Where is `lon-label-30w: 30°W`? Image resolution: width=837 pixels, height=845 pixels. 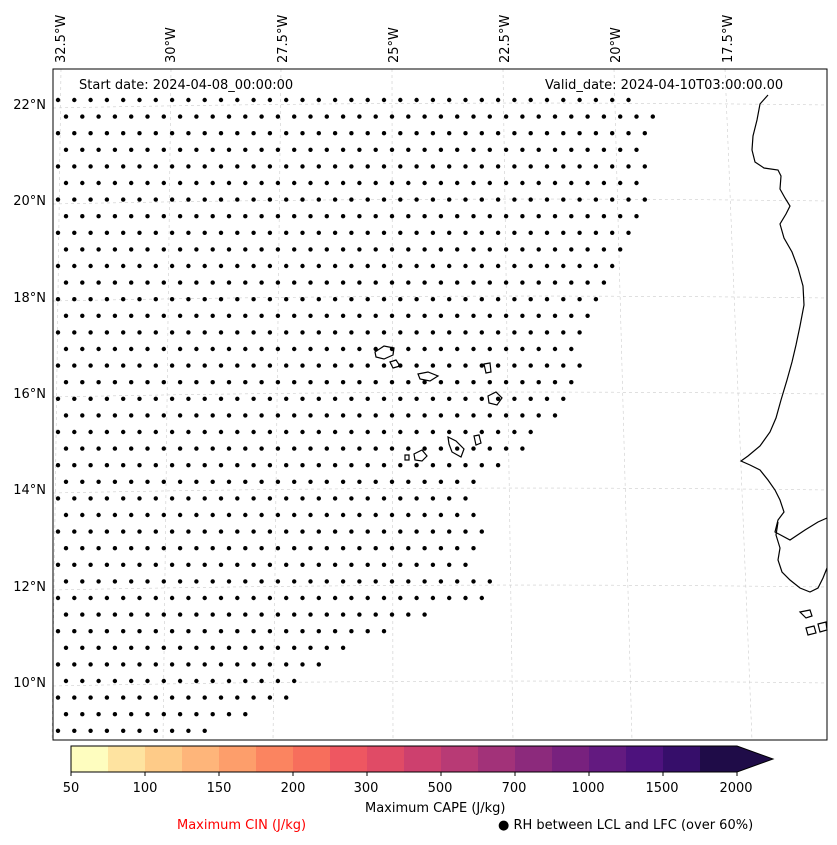
lon-label-30w: 30°W is located at coordinates (171, 45).